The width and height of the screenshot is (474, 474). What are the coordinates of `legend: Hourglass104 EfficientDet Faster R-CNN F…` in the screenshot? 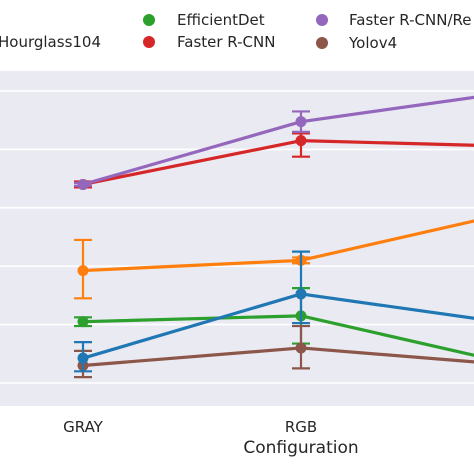 It's located at (235, 31).